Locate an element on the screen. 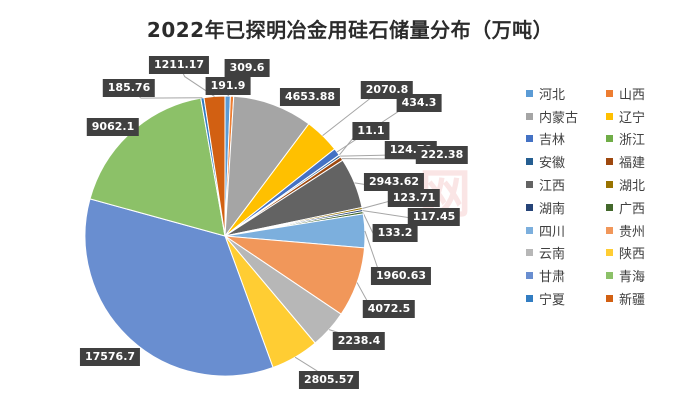 The width and height of the screenshot is (700, 418). data-label-15: 2805.57 is located at coordinates (329, 380).